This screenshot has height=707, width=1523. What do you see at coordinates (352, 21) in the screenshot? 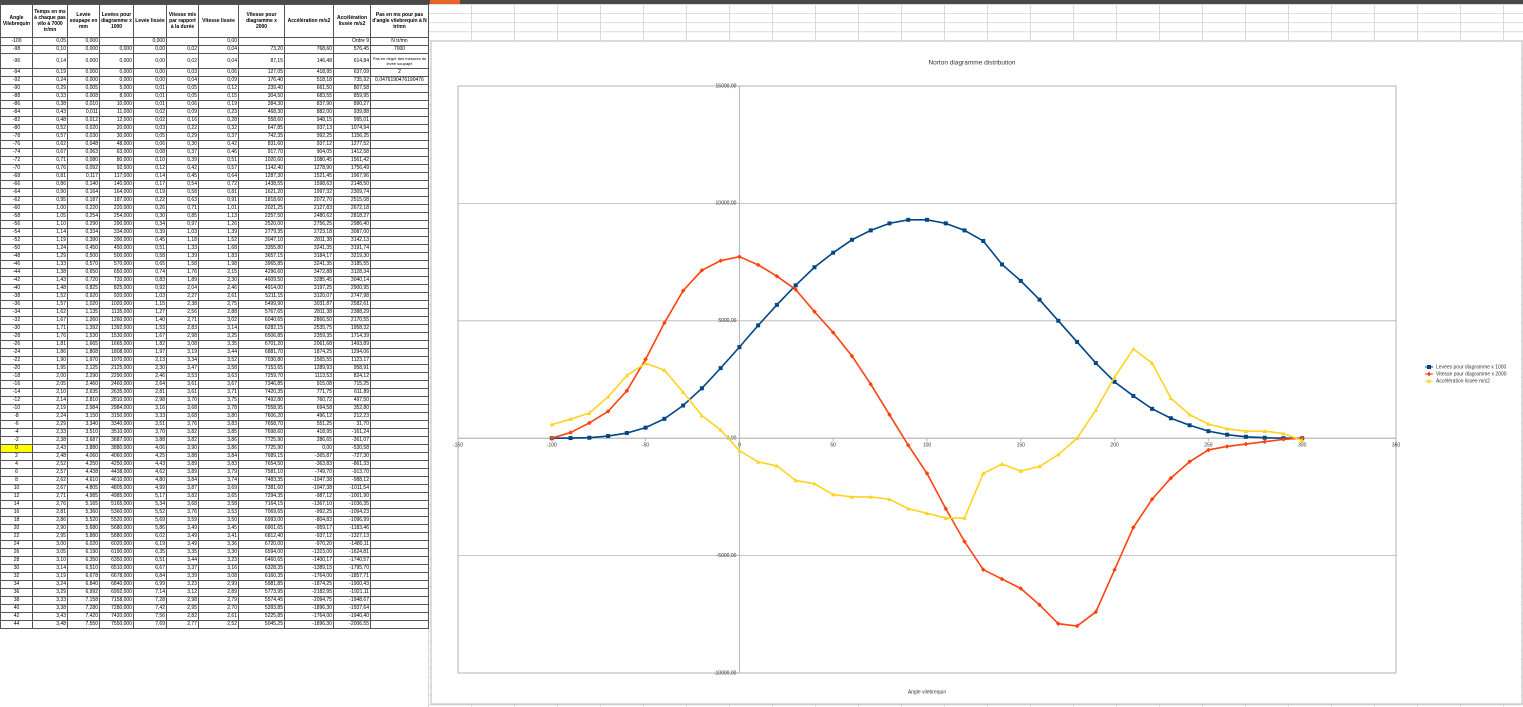
I see `column-header: Accélération lissée m/s2` at bounding box center [352, 21].